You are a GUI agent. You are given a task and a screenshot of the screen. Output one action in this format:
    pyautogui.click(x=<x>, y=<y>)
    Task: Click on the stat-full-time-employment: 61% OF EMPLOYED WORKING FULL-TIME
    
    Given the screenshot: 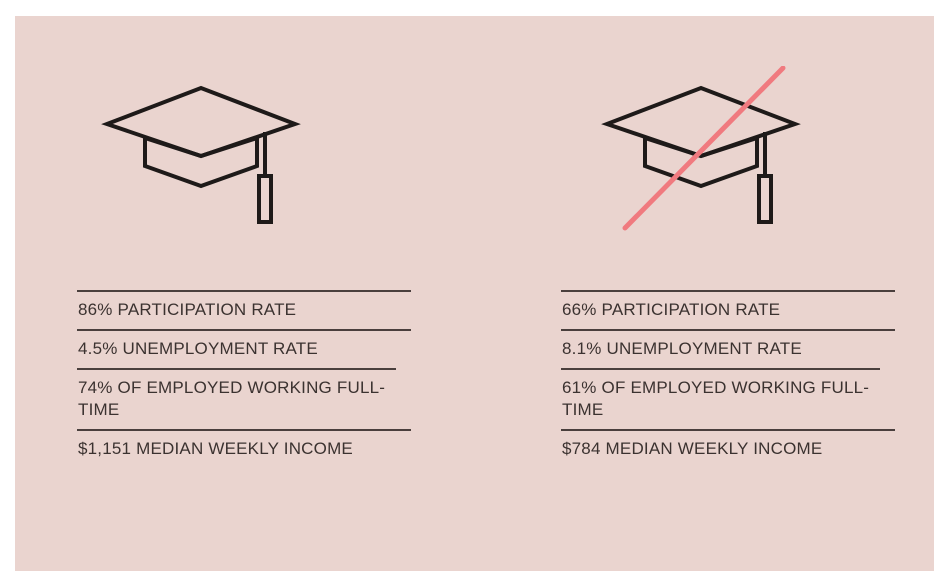 What is the action you would take?
    pyautogui.click(x=720, y=398)
    